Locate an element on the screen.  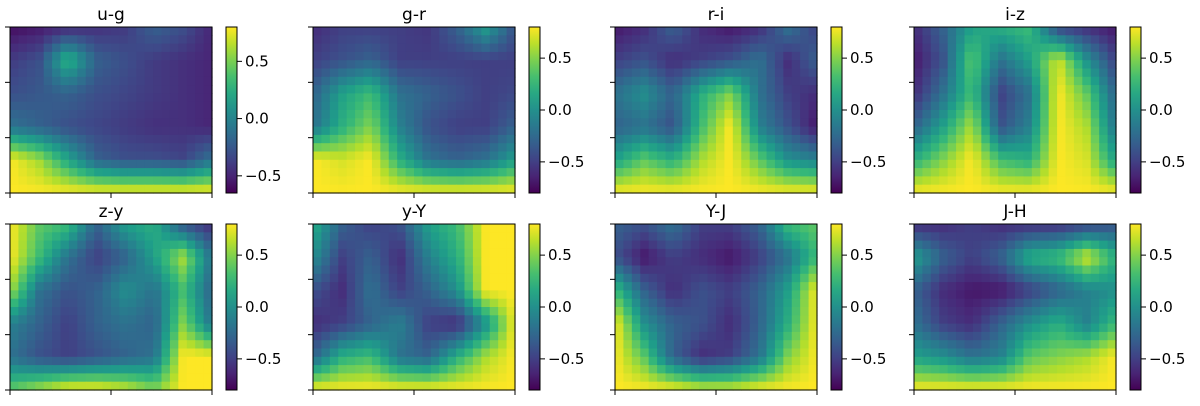
colorbar-tick-label: 0.0 is located at coordinates (560, 307).